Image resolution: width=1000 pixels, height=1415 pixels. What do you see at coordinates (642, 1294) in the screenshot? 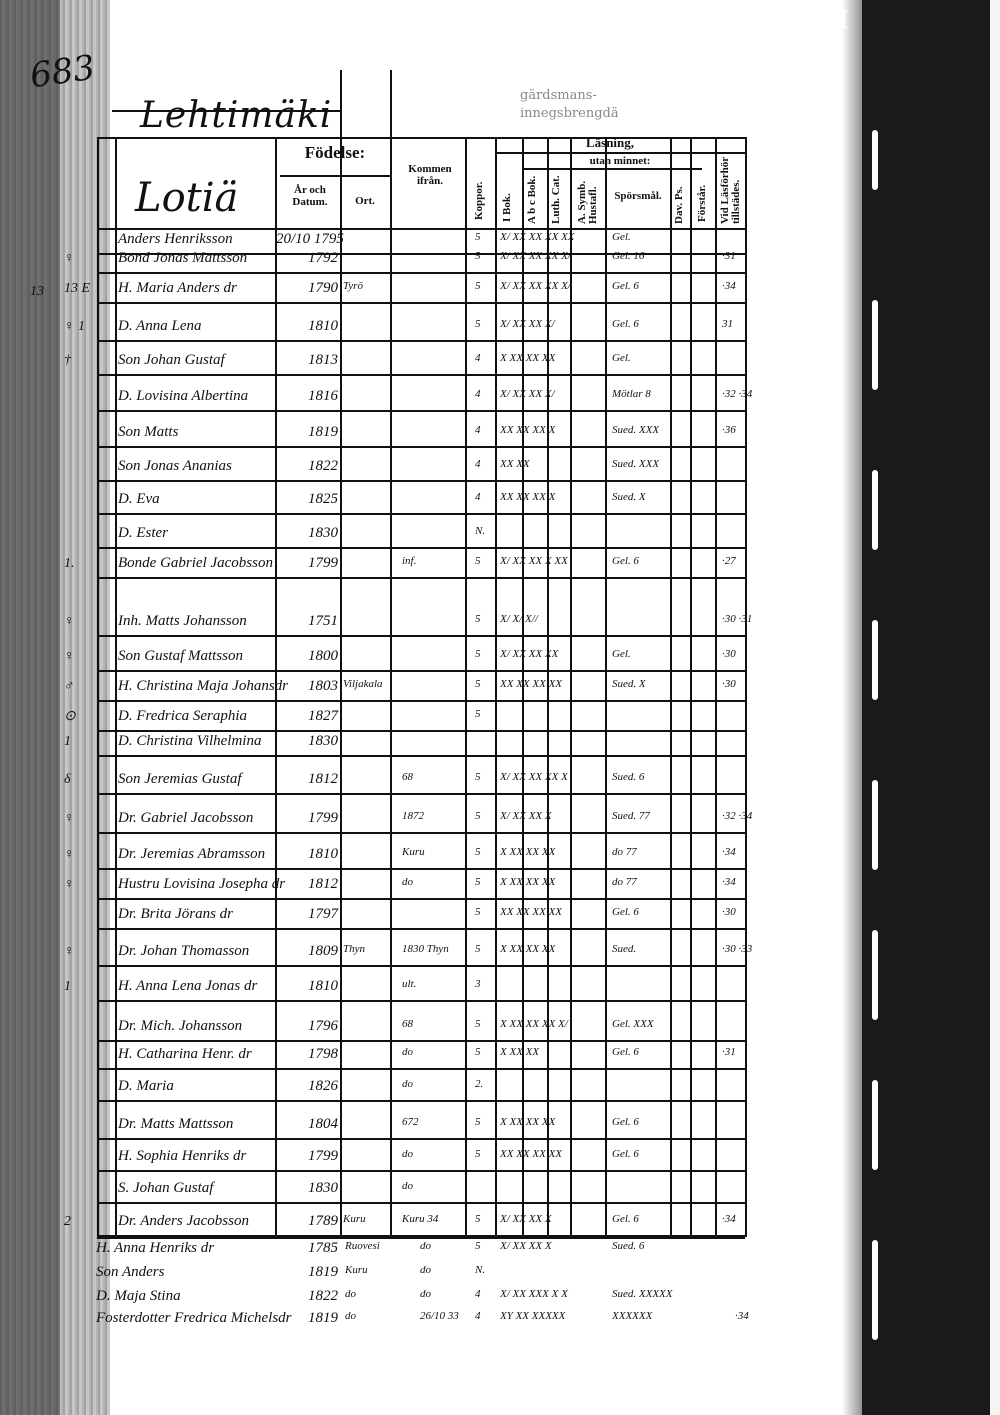
I see `questions-mark: Sued. XXXXX` at bounding box center [642, 1294].